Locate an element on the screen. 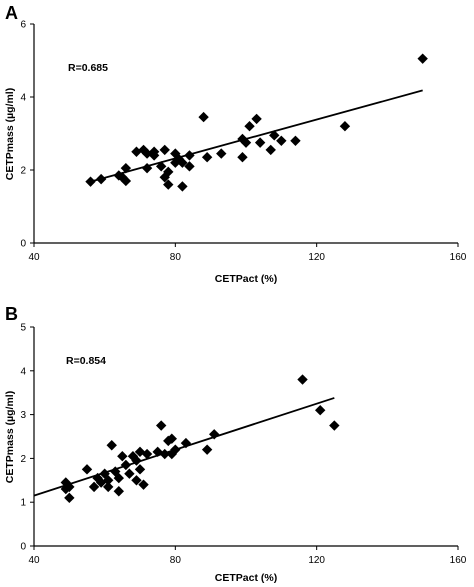  panel-b-x-tick-label: 80 is located at coordinates (176, 560).